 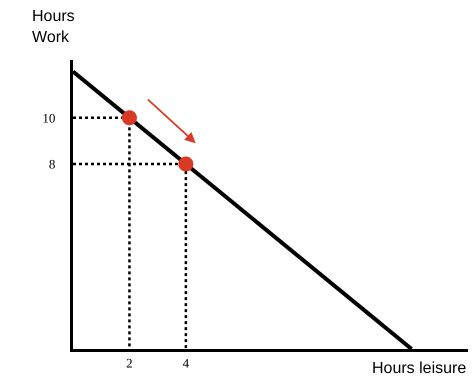 I want to click on x-tick-label: 4, so click(x=186, y=363).